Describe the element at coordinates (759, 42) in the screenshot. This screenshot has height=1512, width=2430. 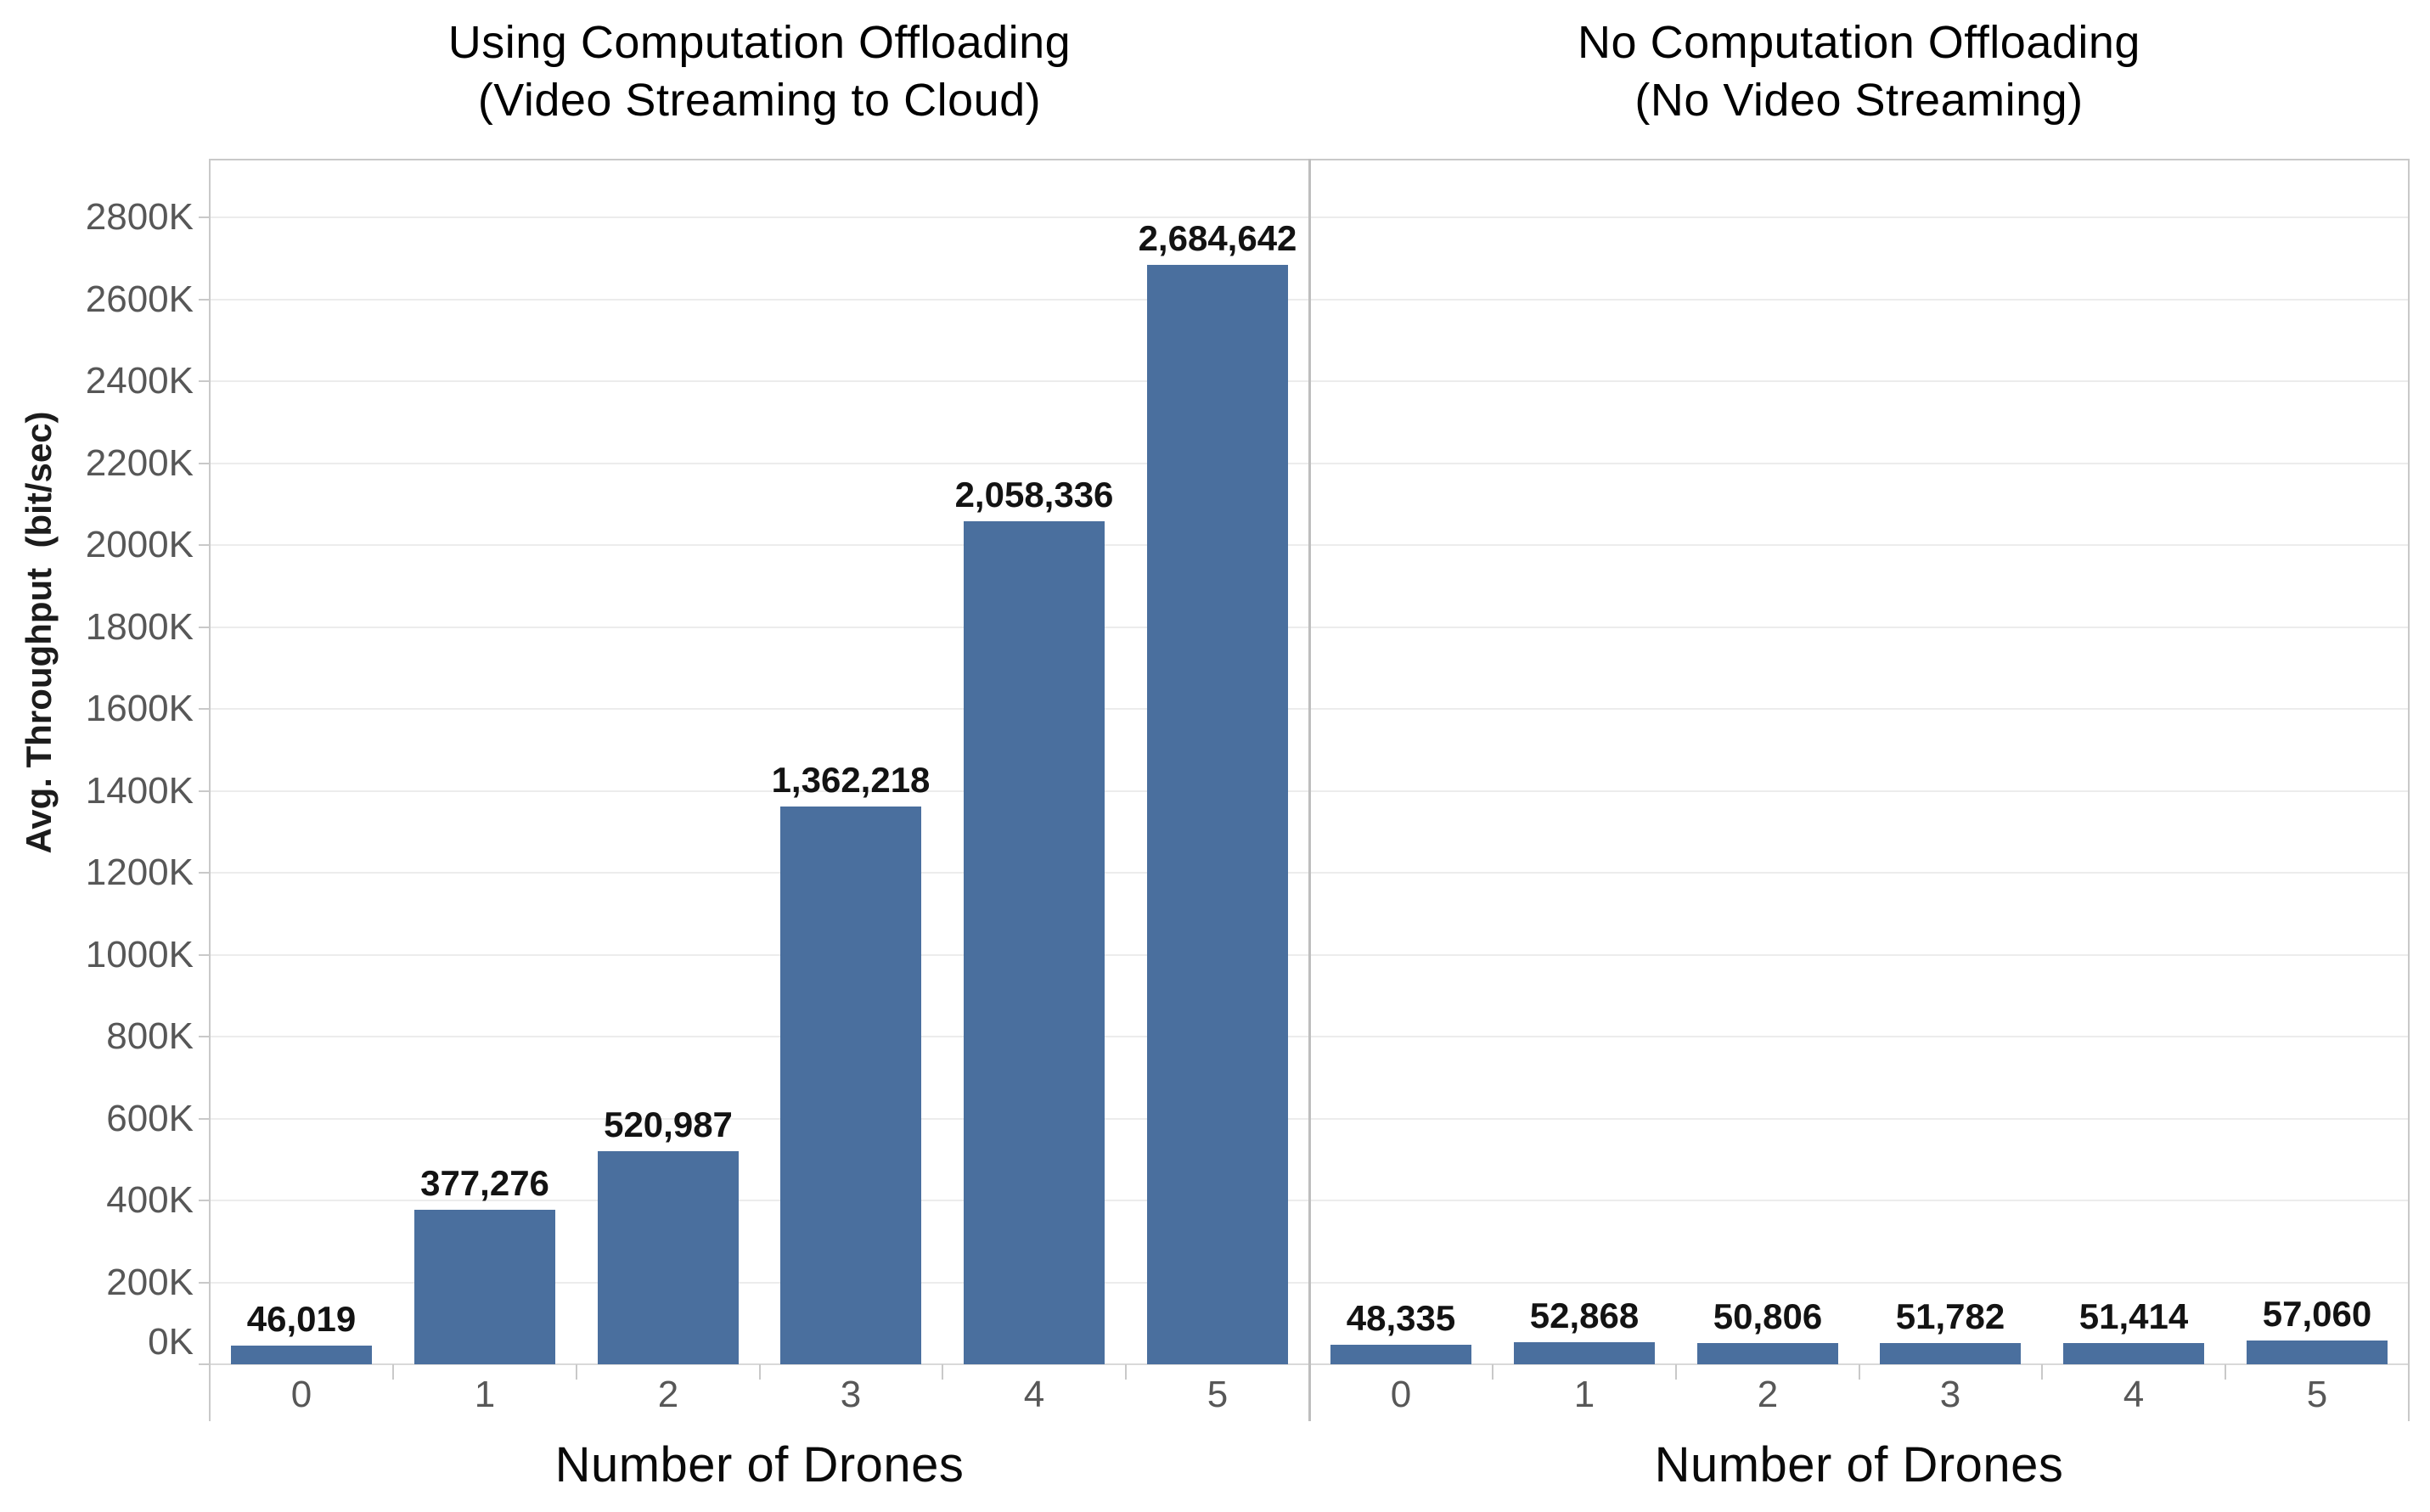
I see `left-panel-title-line1: Using Computation Offloading` at that location.